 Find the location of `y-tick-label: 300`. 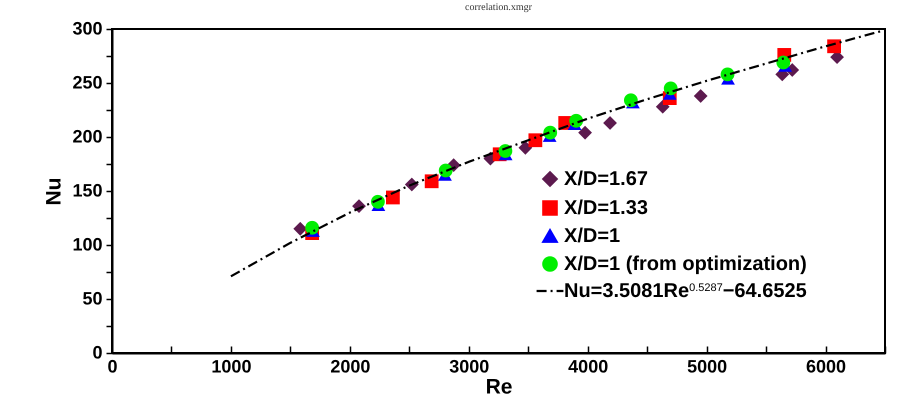

y-tick-label: 300 is located at coordinates (87, 28).